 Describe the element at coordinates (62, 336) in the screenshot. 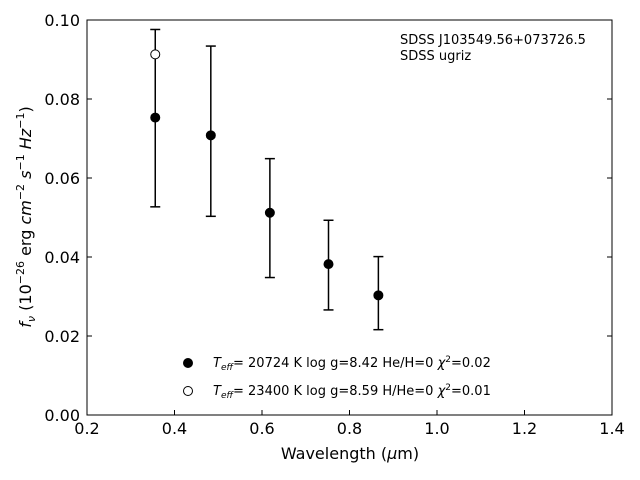

I see `y-tick-label: 0.02` at that location.